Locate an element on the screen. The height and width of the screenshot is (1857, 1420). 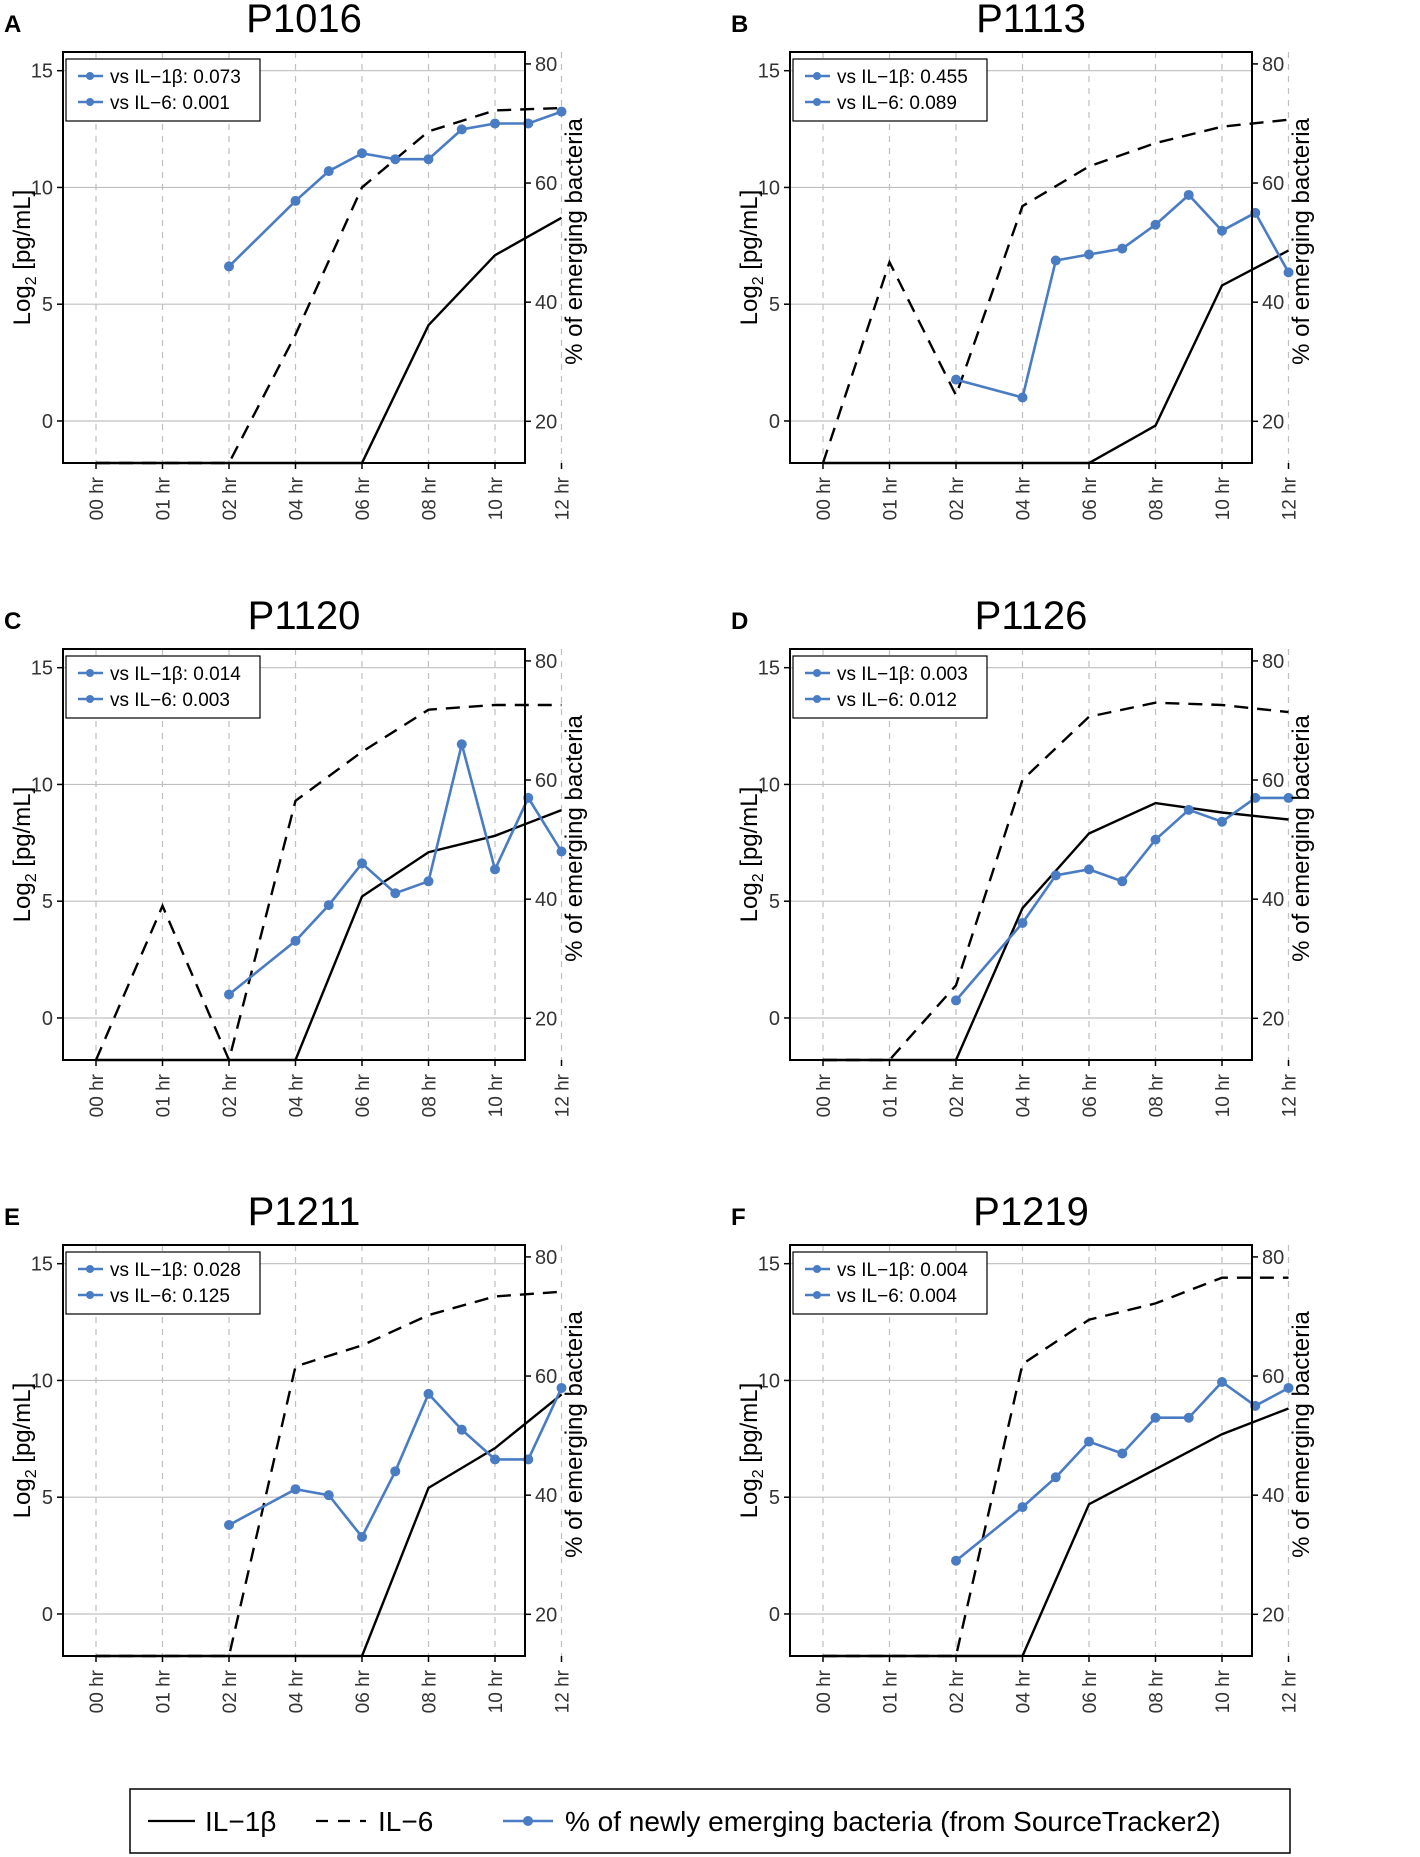
pvalue-legend: vs IL−1β: 0.028 vs IL−6: 0.125 is located at coordinates (163, 1283).